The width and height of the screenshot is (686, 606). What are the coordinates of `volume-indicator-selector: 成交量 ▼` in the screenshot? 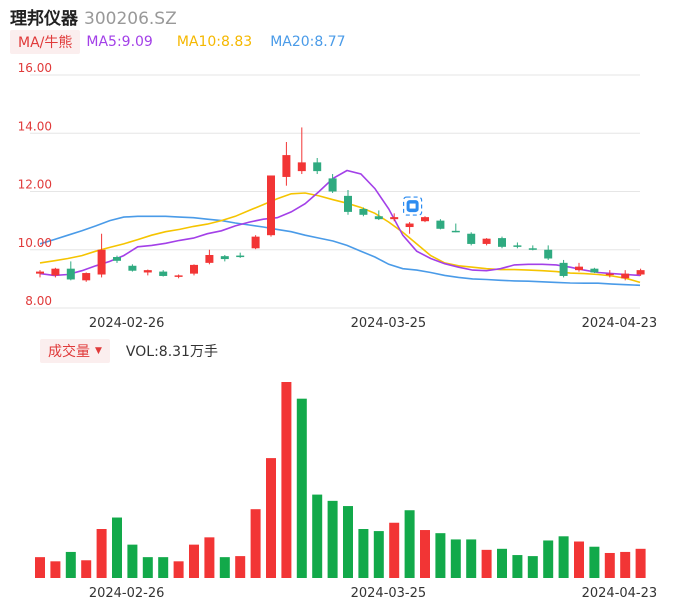 It's located at (75, 351).